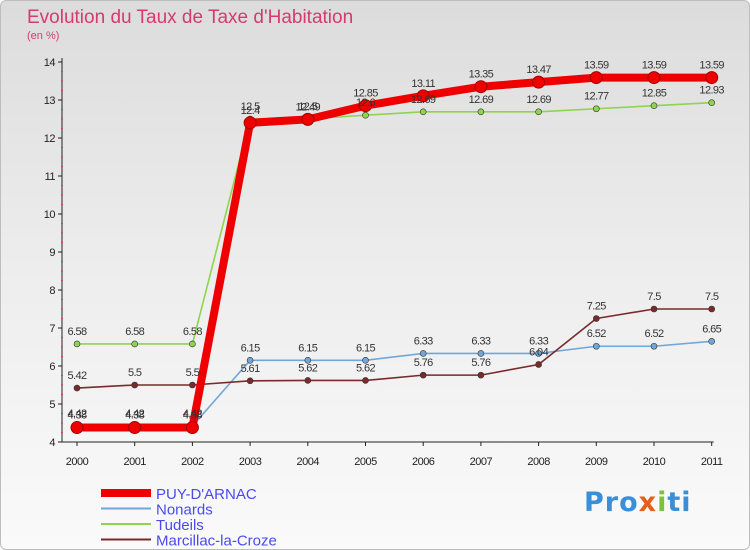 The height and width of the screenshot is (550, 750). What do you see at coordinates (50, 101) in the screenshot?
I see `y-tick-label: 13` at bounding box center [50, 101].